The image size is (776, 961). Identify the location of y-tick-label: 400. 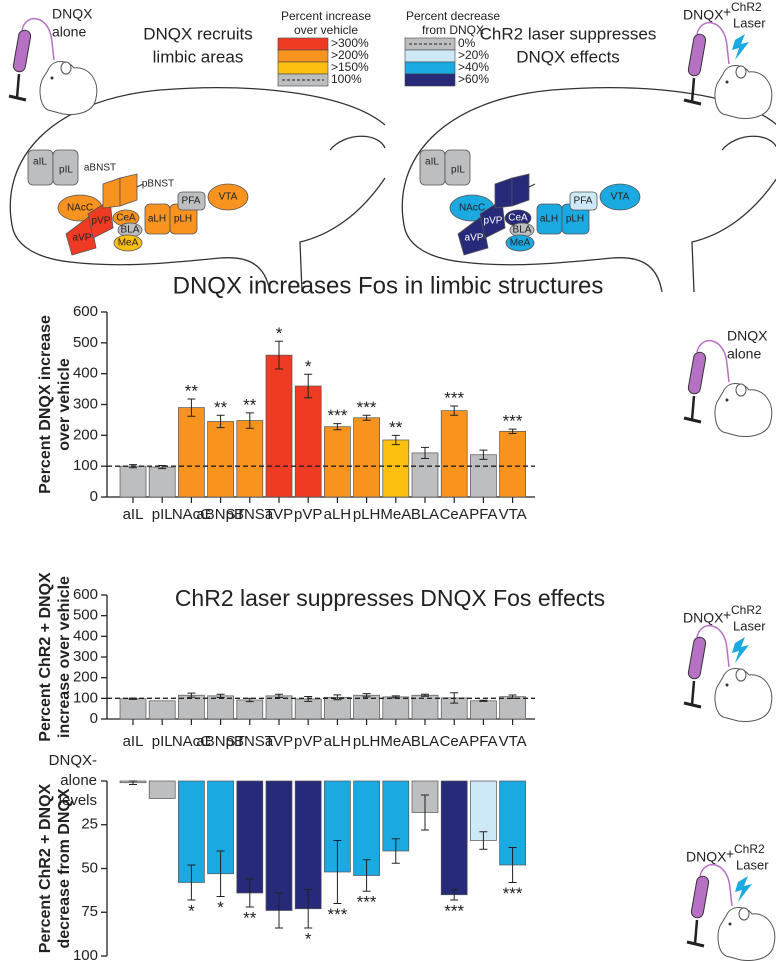
(85, 373).